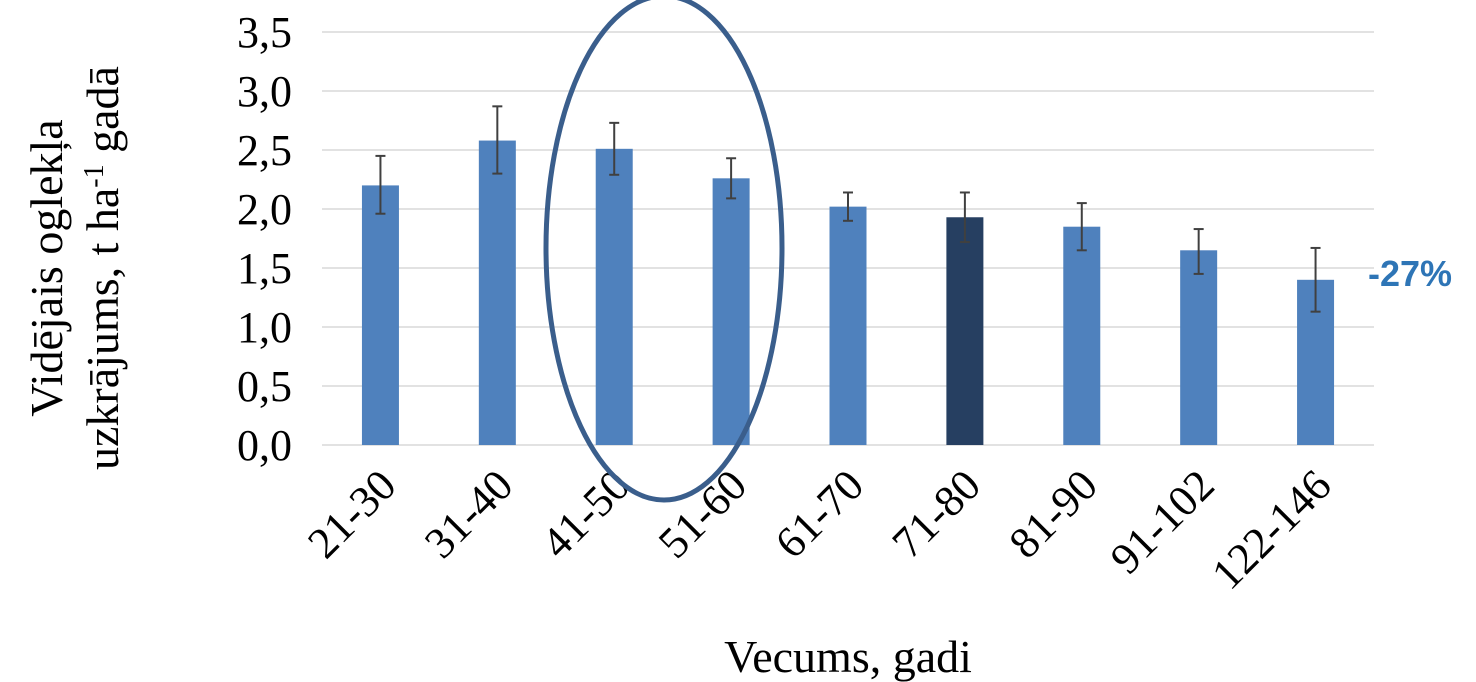 This screenshot has height=682, width=1476. What do you see at coordinates (1053, 513) in the screenshot?
I see `x-tick-label: 81-90` at bounding box center [1053, 513].